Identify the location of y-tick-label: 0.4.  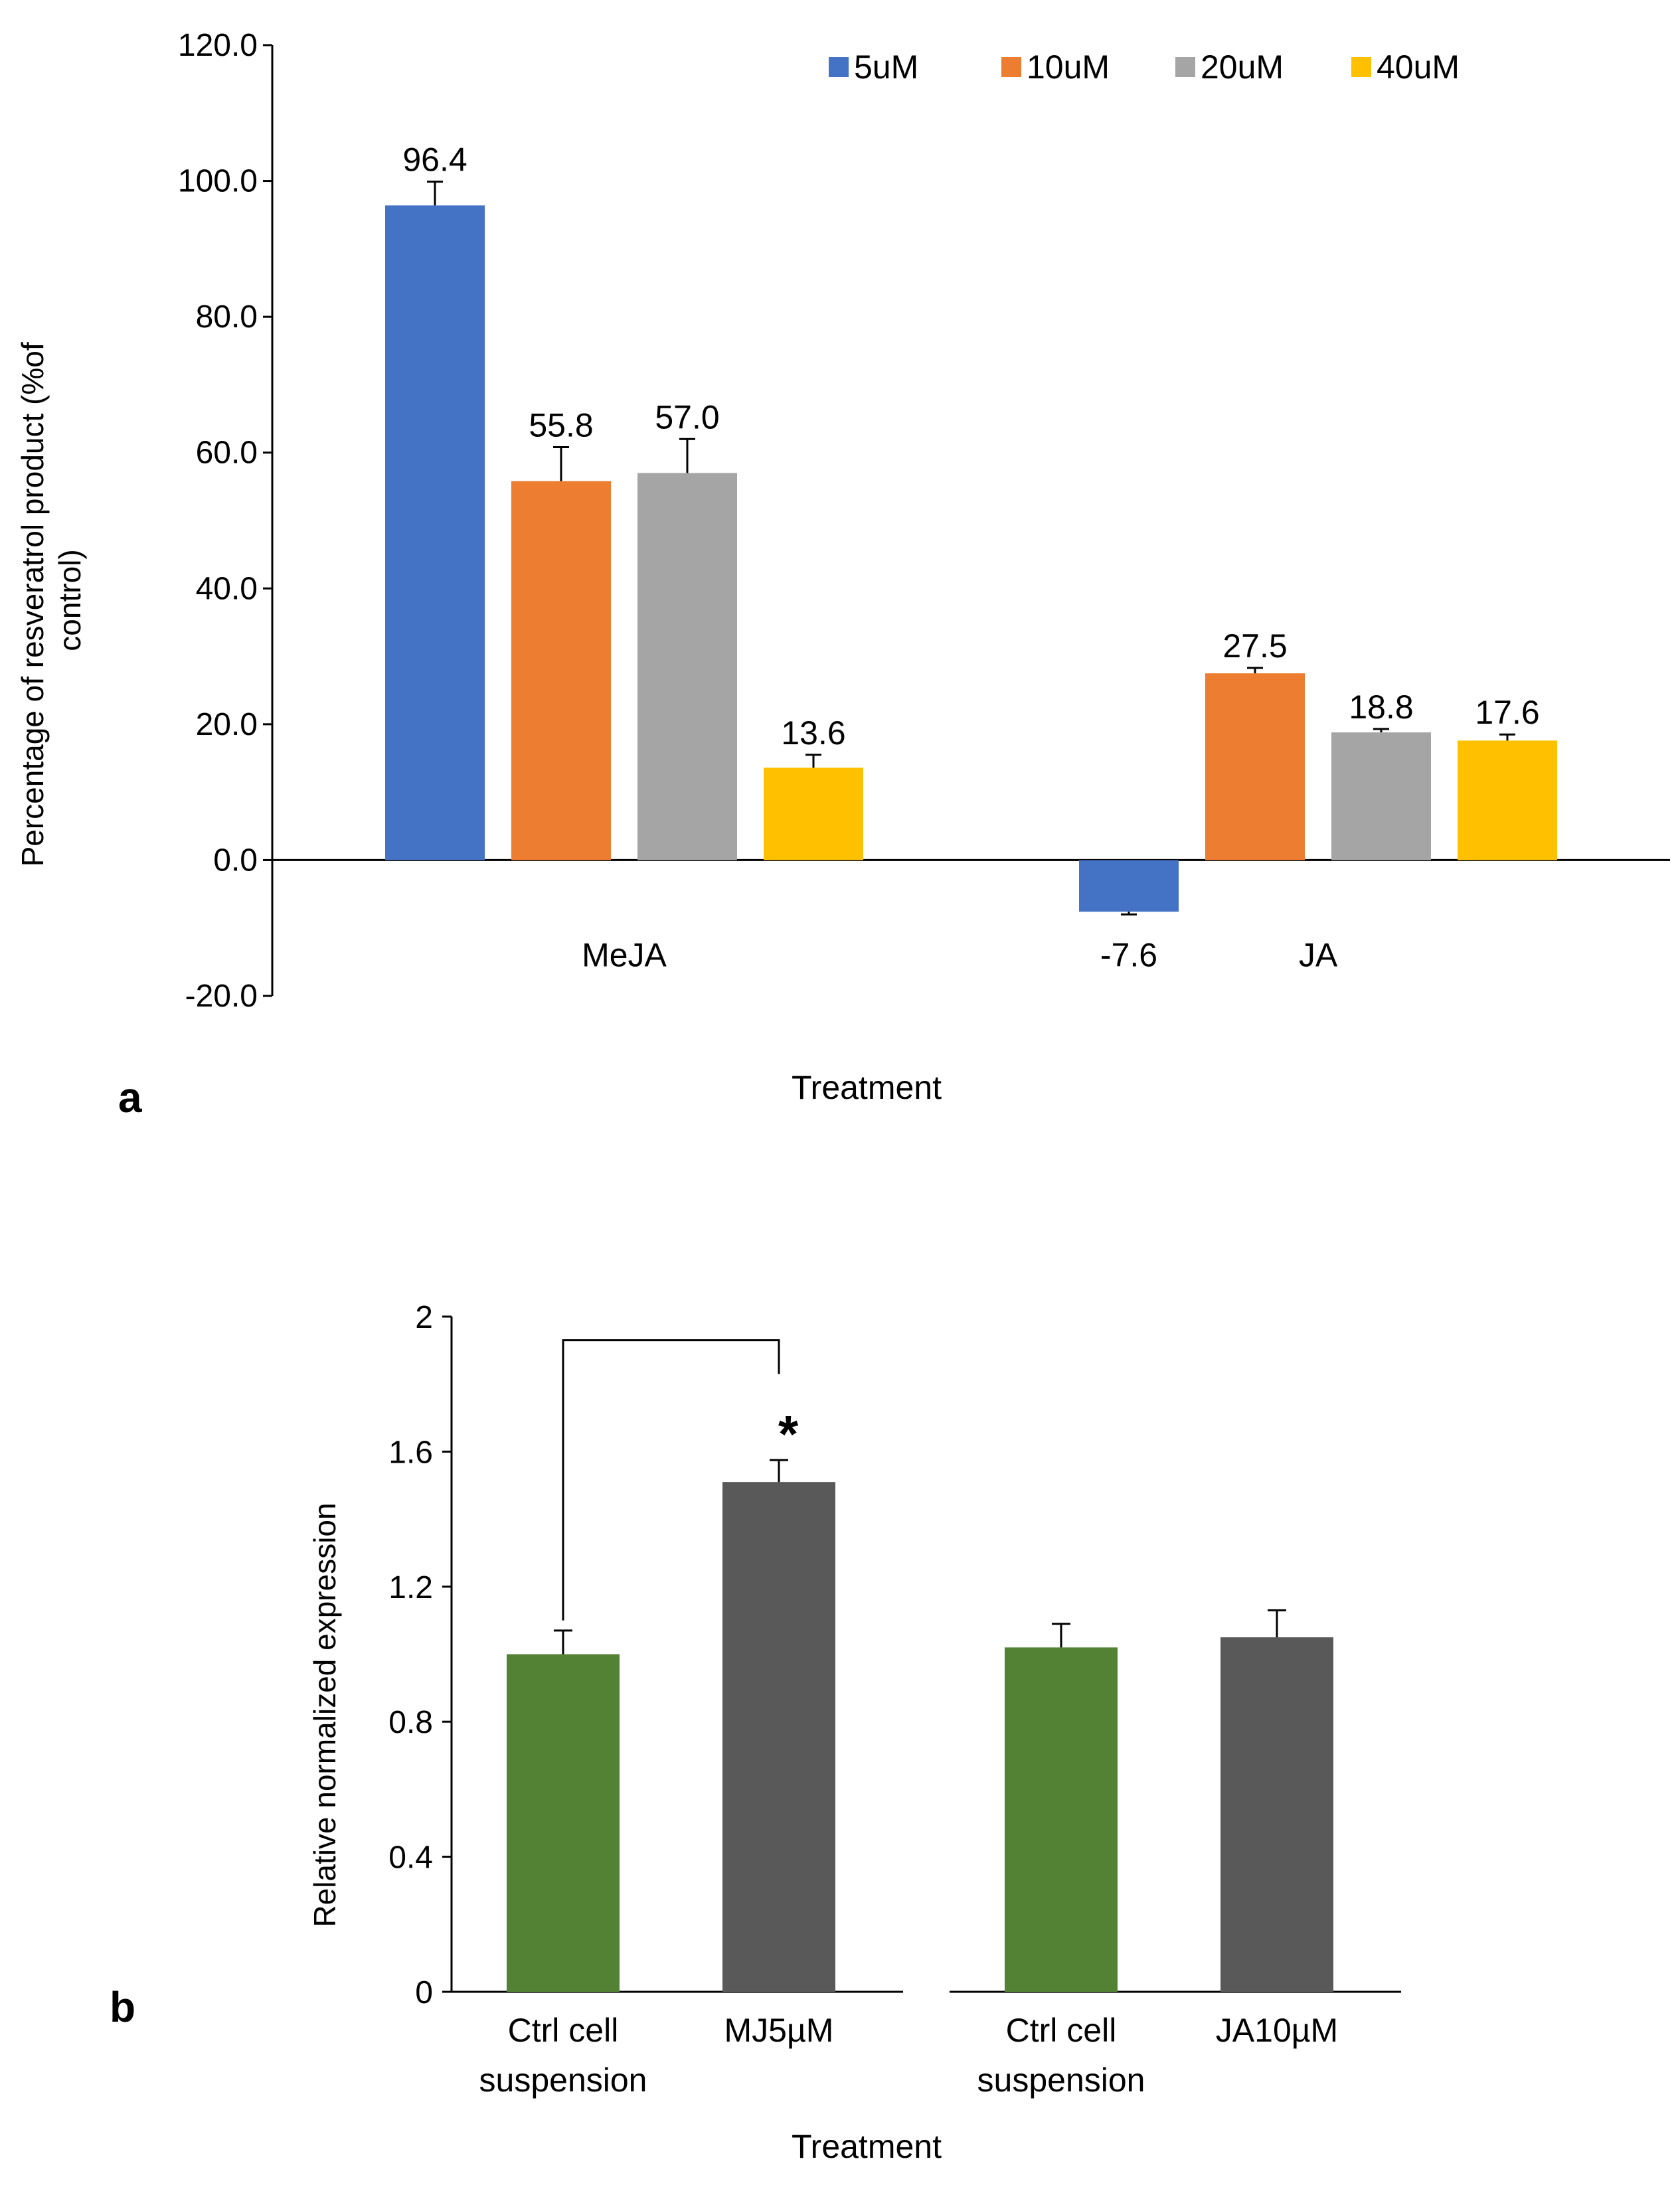
(411, 1858).